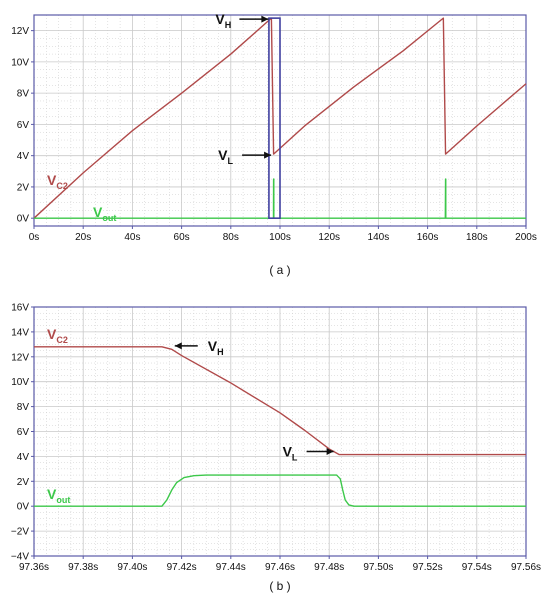  I want to click on annotation-vh: VH, so click(199, 347).